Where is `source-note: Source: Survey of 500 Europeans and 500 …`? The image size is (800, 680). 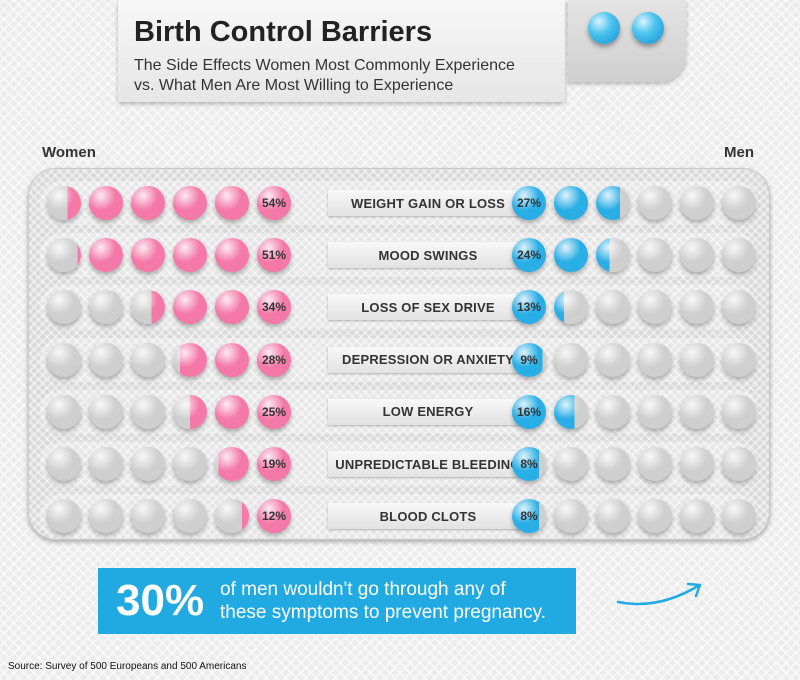 source-note: Source: Survey of 500 Europeans and 500 … is located at coordinates (127, 666).